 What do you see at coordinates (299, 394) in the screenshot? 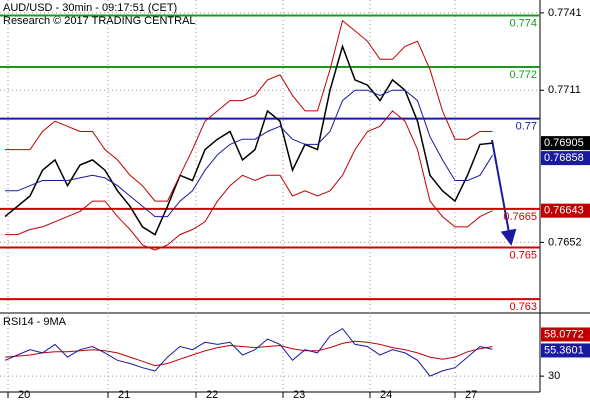
I see `x-tick-label: 23` at bounding box center [299, 394].